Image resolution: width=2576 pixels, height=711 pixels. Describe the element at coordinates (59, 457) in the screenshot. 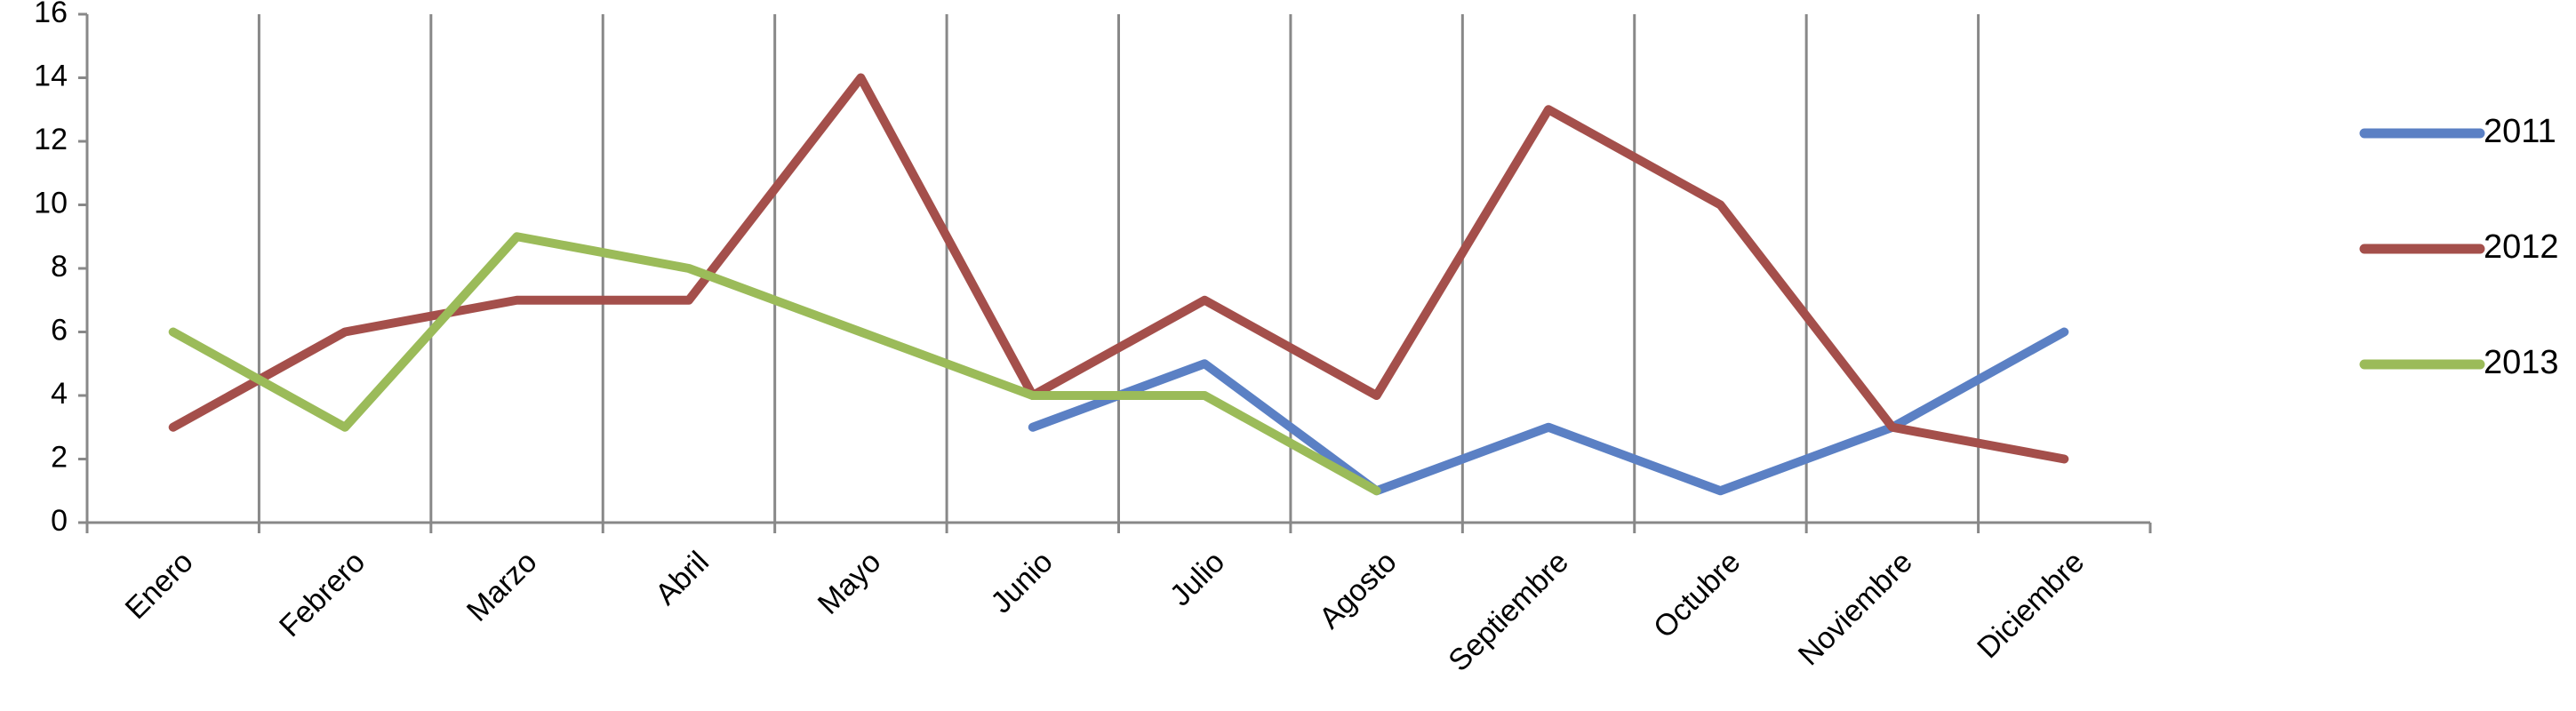

I see `y-tick-label: 2` at that location.